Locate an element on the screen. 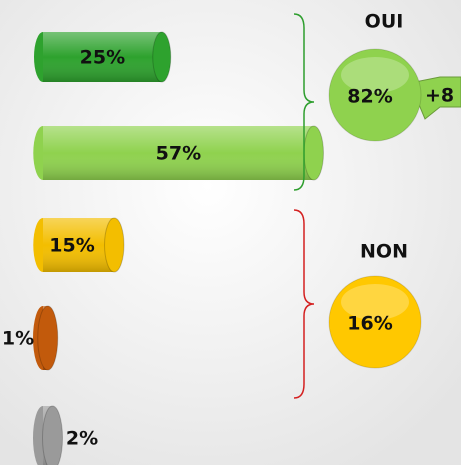 The height and width of the screenshot is (465, 461). value-label: 57% is located at coordinates (178, 154).